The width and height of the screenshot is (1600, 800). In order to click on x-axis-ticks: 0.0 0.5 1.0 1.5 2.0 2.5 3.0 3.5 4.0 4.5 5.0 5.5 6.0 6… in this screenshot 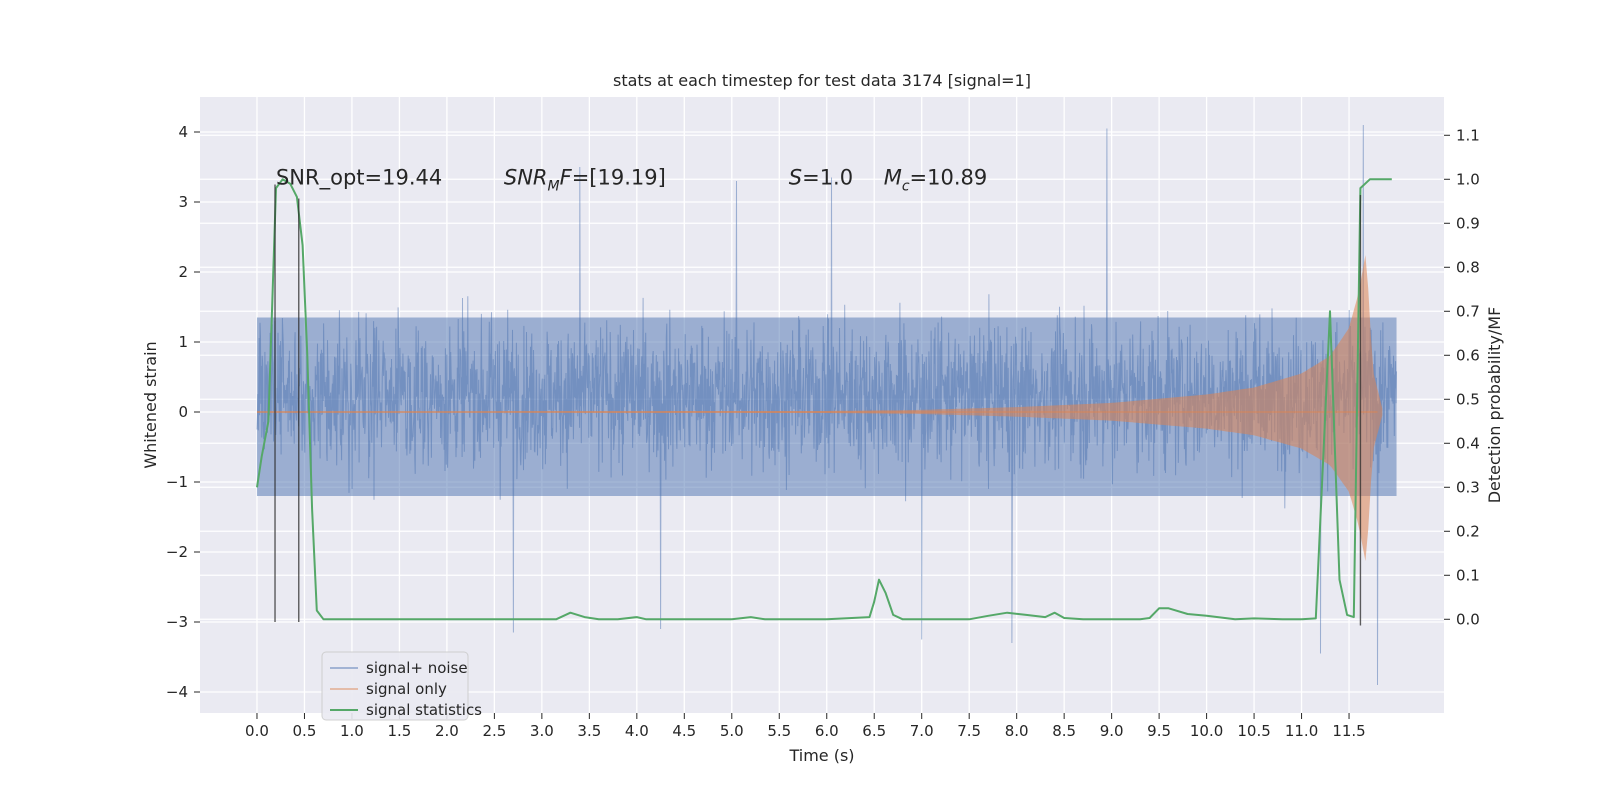, I will do `click(805, 726)`.